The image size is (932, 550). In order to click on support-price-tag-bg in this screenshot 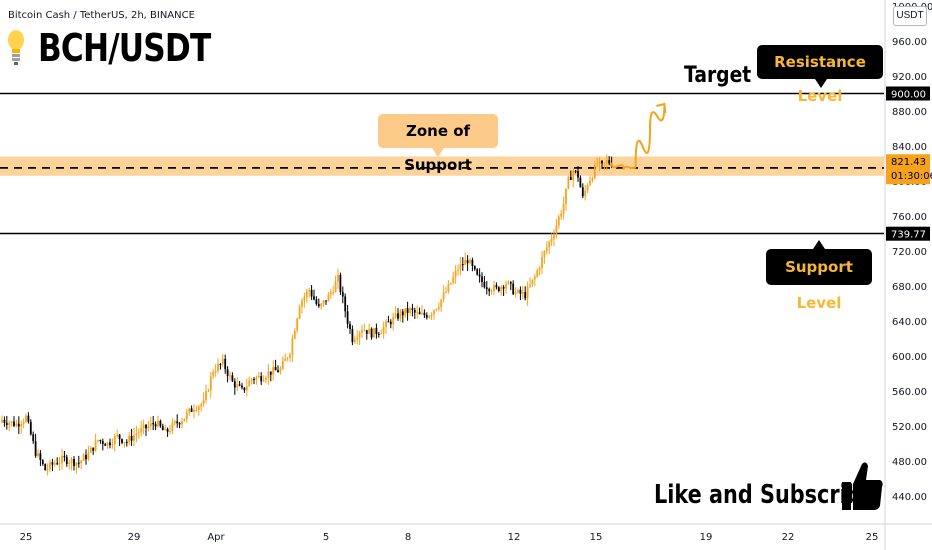, I will do `click(908, 233)`.